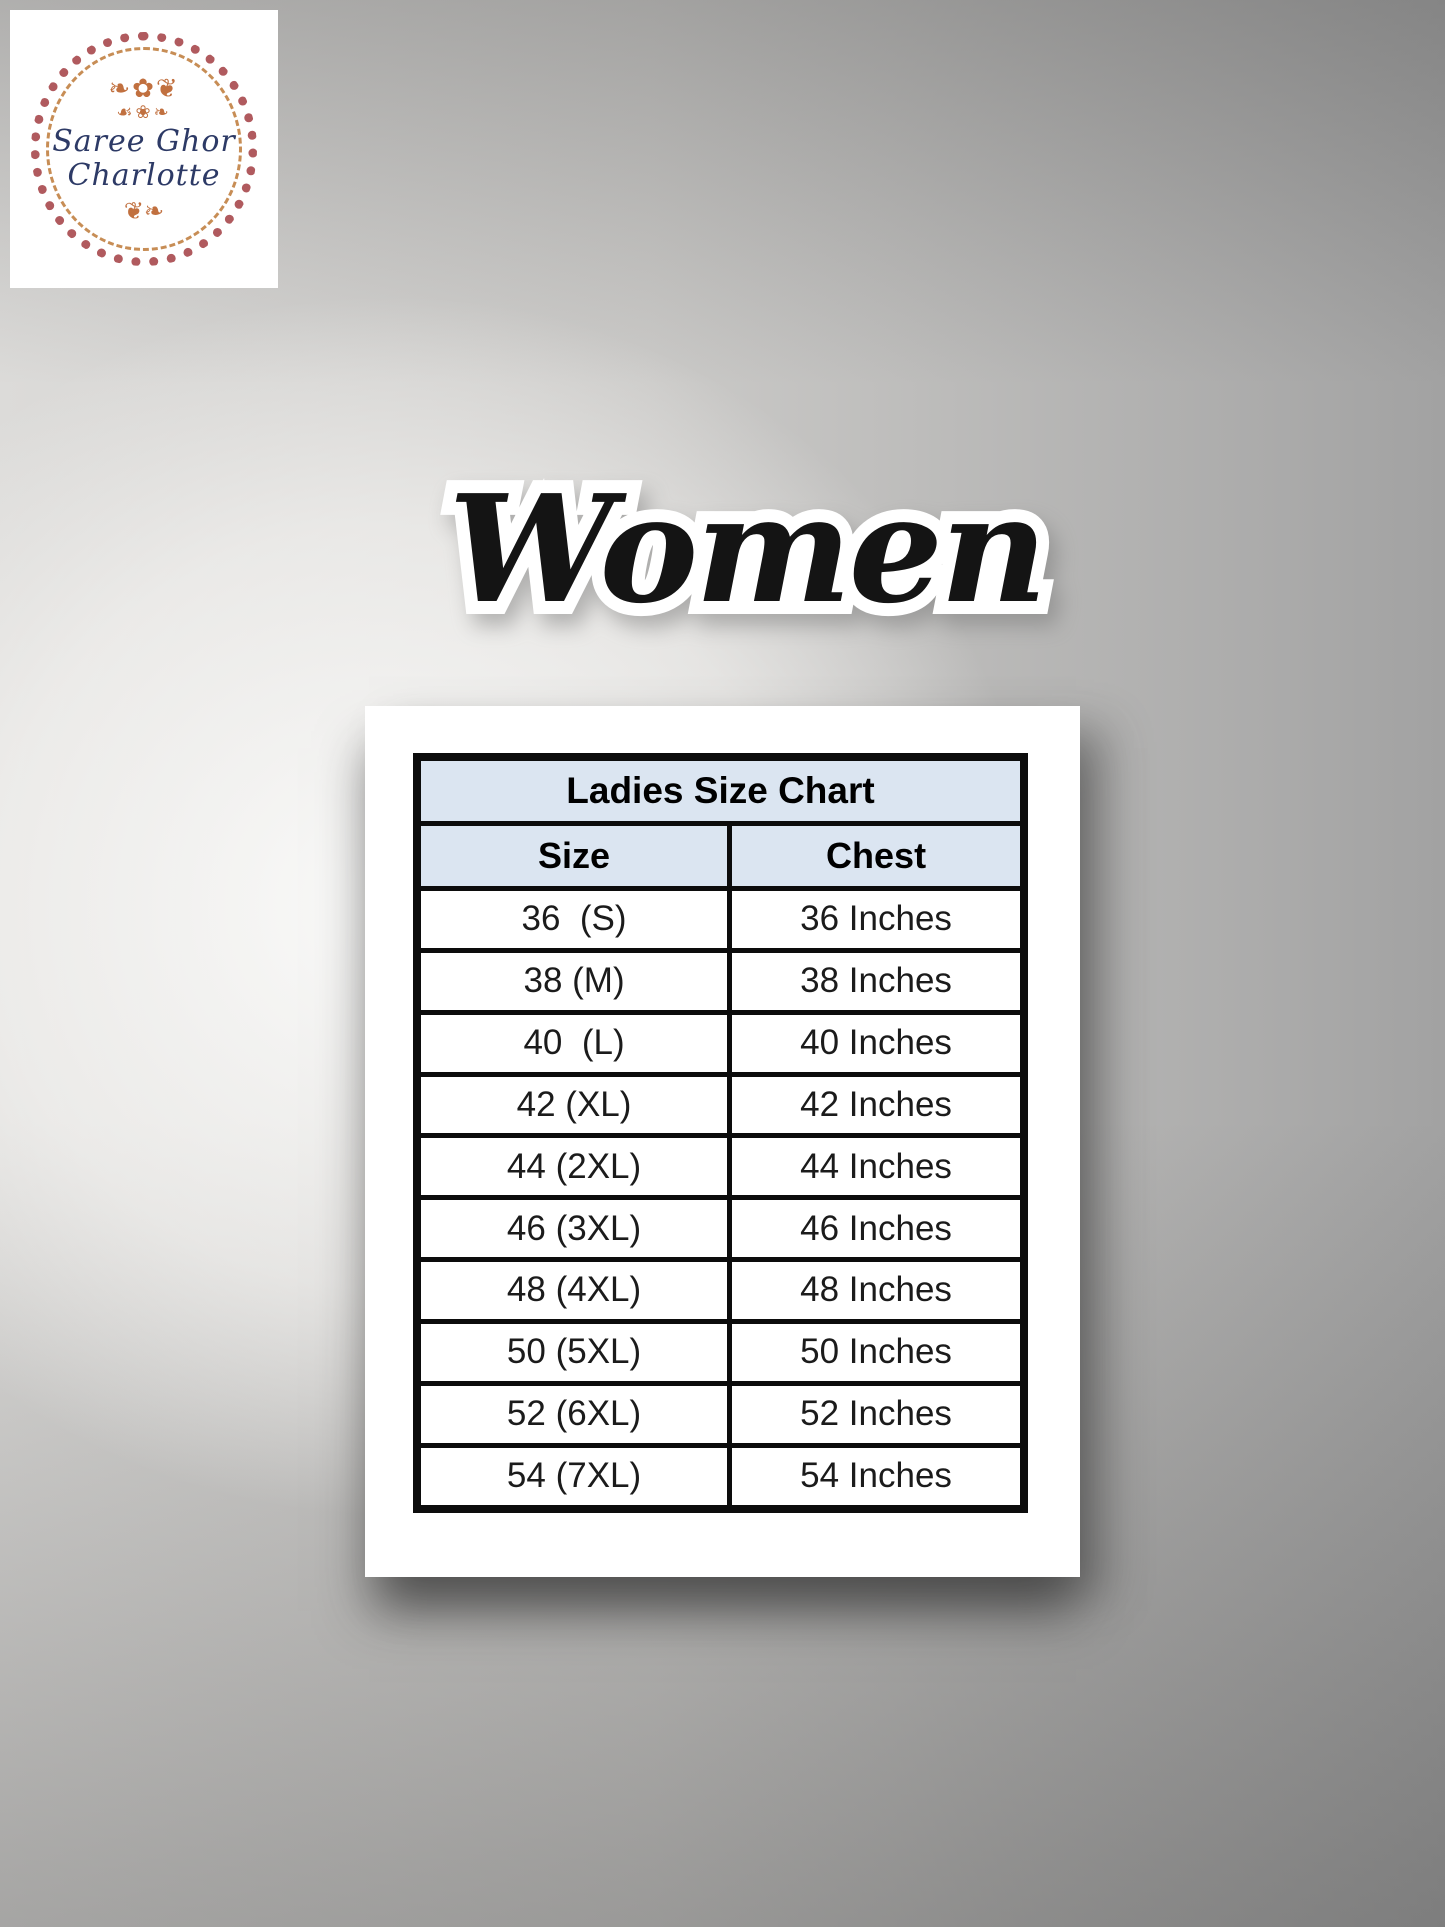 This screenshot has height=1927, width=1445. What do you see at coordinates (144, 175) in the screenshot?
I see `brand-name-line2: Charlotte` at bounding box center [144, 175].